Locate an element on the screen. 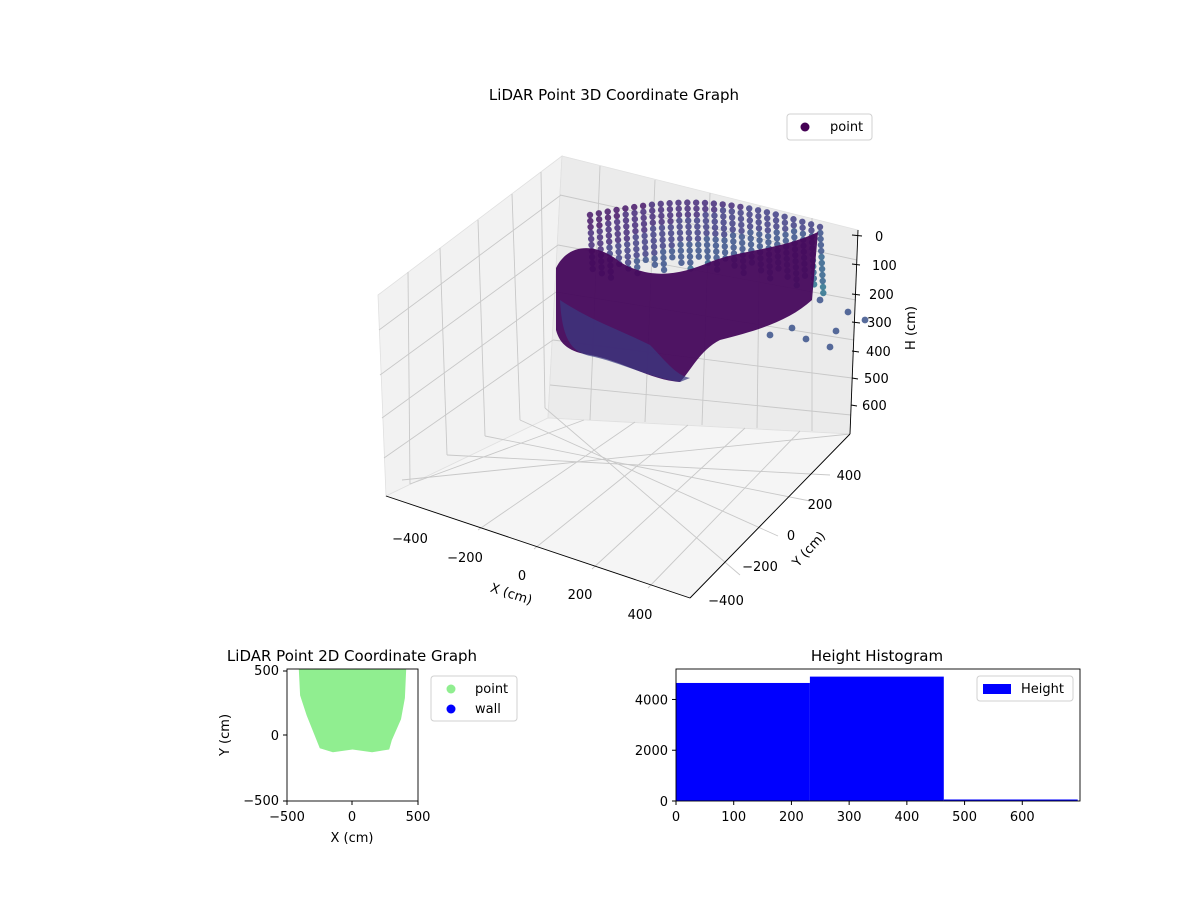 The width and height of the screenshot is (1200, 900). z-axis-label-3d: H (cm) is located at coordinates (911, 328).